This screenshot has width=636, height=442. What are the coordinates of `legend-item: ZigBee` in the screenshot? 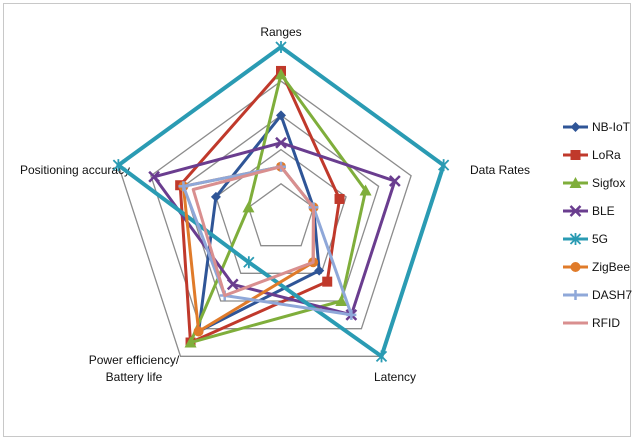 It's located at (596, 267).